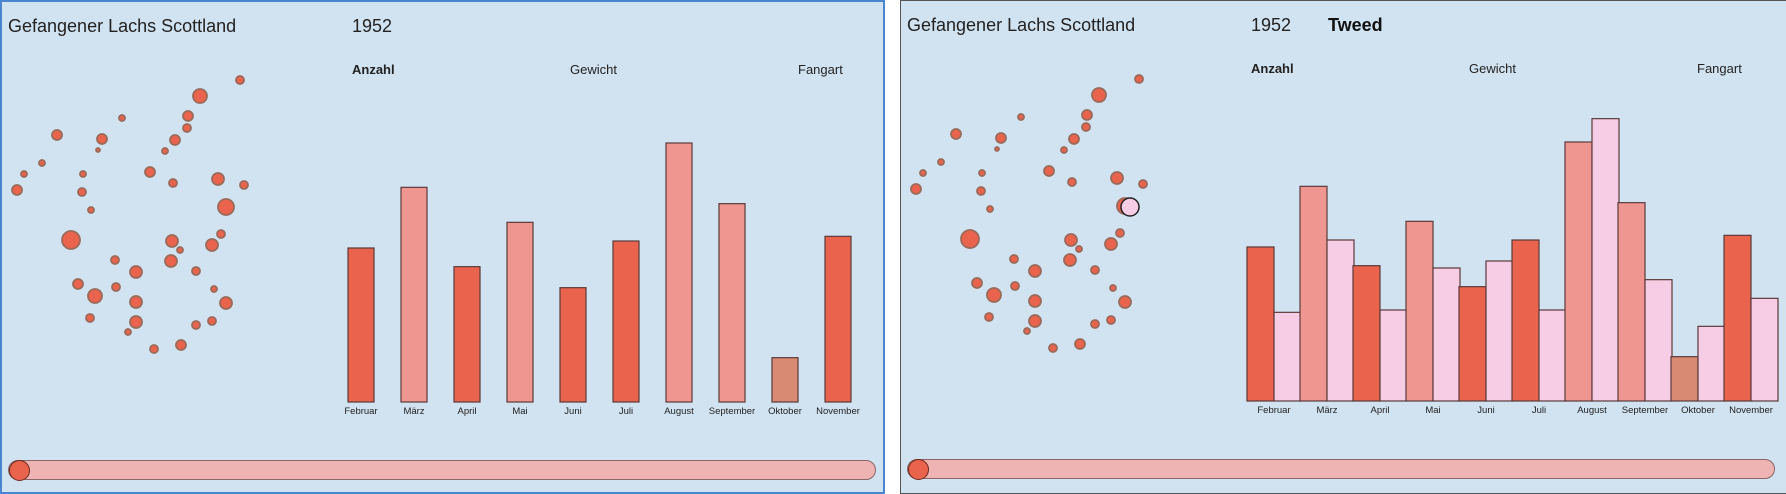  What do you see at coordinates (1130, 207) in the screenshot?
I see `selected-river-marker` at bounding box center [1130, 207].